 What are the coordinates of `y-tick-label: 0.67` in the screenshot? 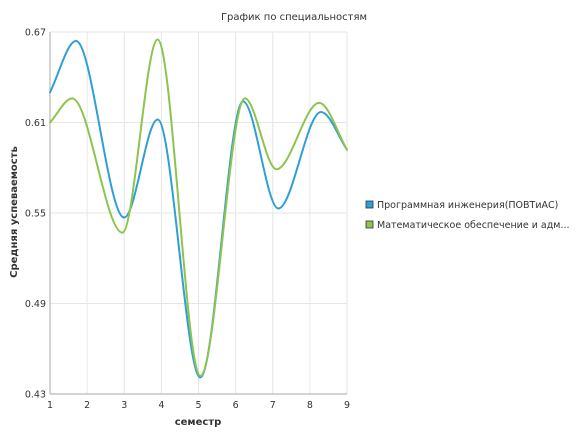 It's located at (35, 33).